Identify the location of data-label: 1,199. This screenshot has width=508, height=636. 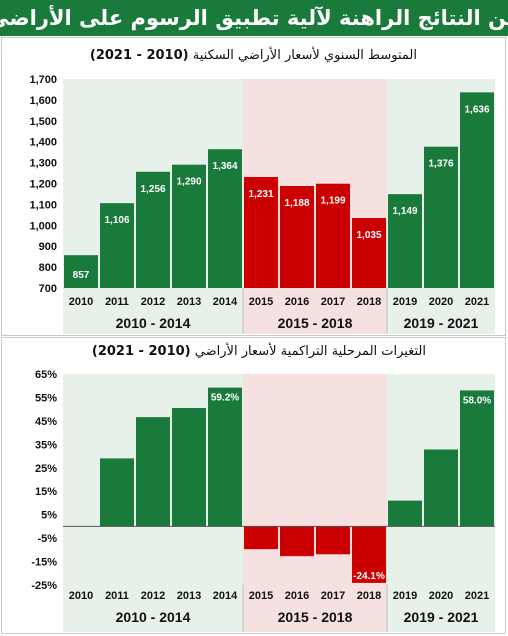
(332, 201).